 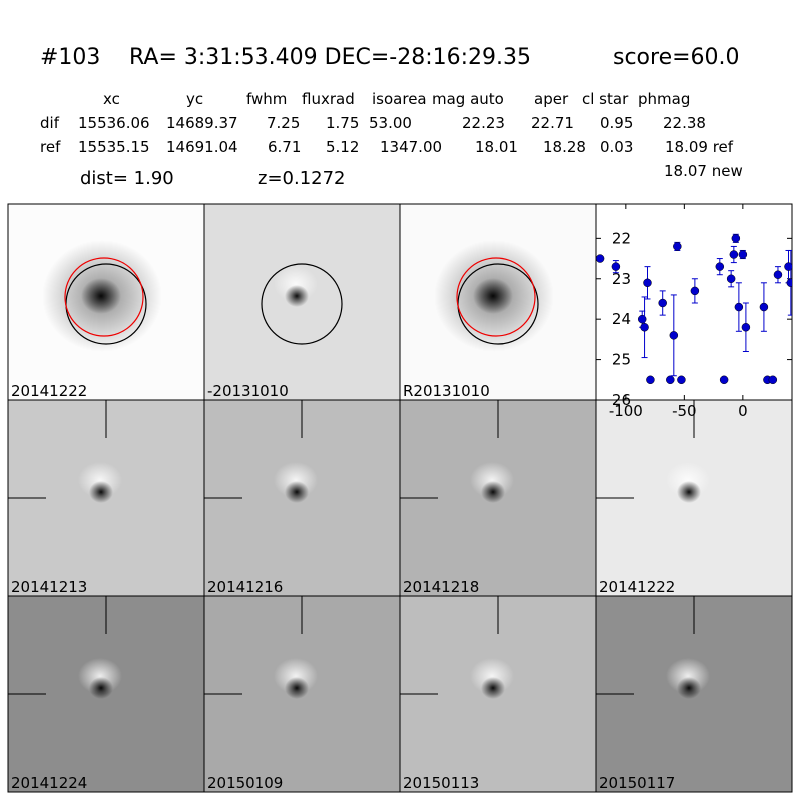 What do you see at coordinates (70, 57) in the screenshot?
I see `object-id: #103` at bounding box center [70, 57].